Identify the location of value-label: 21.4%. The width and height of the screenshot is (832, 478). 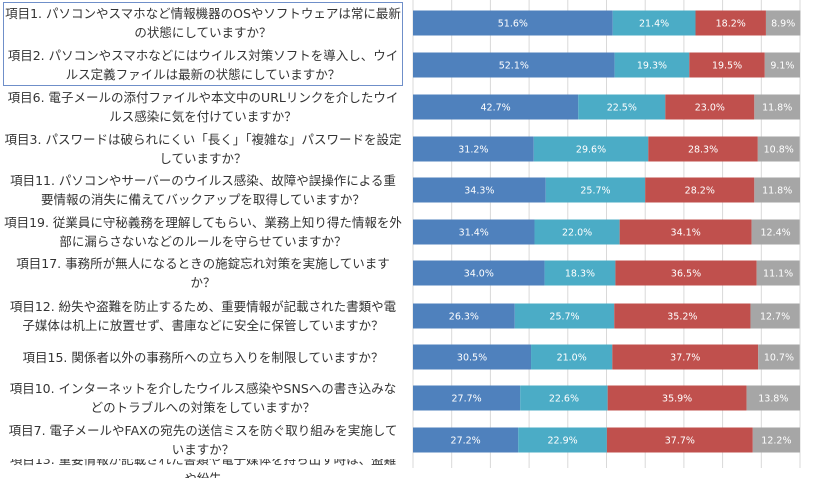
(654, 24).